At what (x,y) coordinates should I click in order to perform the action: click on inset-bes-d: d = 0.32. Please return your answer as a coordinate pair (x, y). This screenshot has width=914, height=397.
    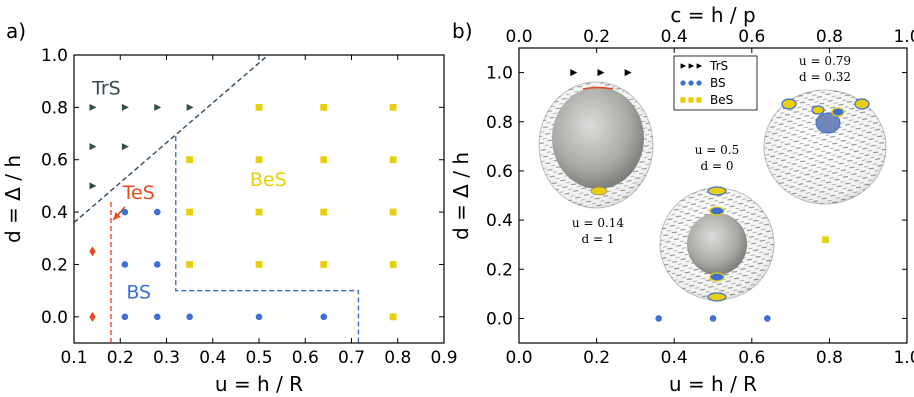
    Looking at the image, I should click on (825, 77).